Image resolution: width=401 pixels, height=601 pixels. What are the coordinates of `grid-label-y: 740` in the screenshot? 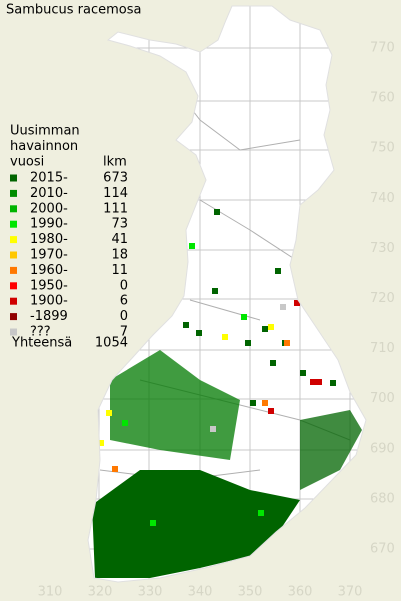 It's located at (382, 198).